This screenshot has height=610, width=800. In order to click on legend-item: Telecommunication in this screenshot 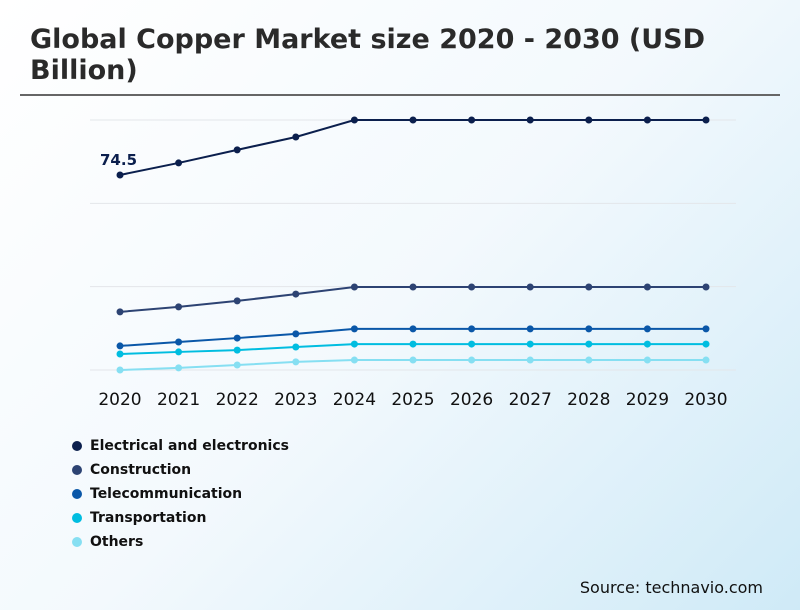, I will do `click(180, 494)`.